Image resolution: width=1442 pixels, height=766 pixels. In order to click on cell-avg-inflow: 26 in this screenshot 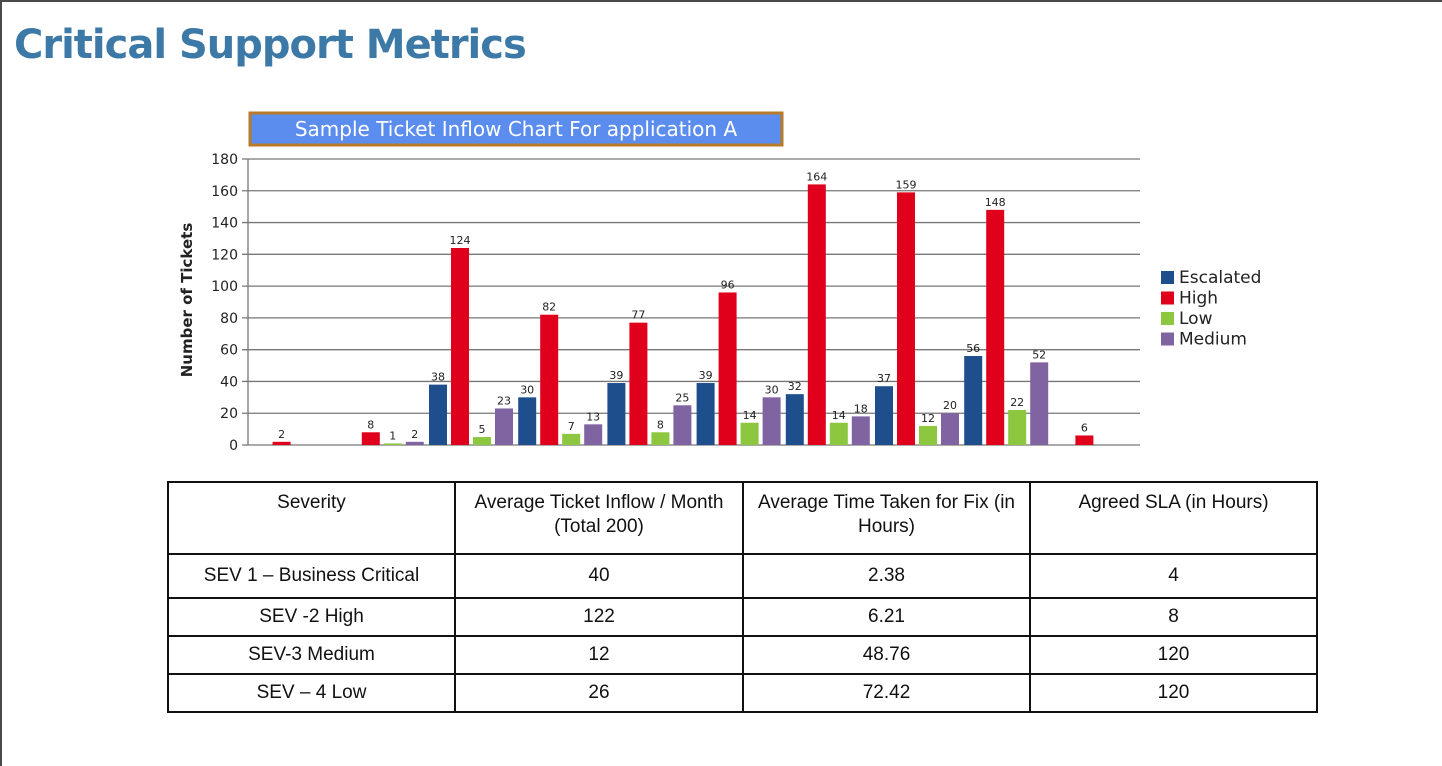, I will do `click(599, 693)`.